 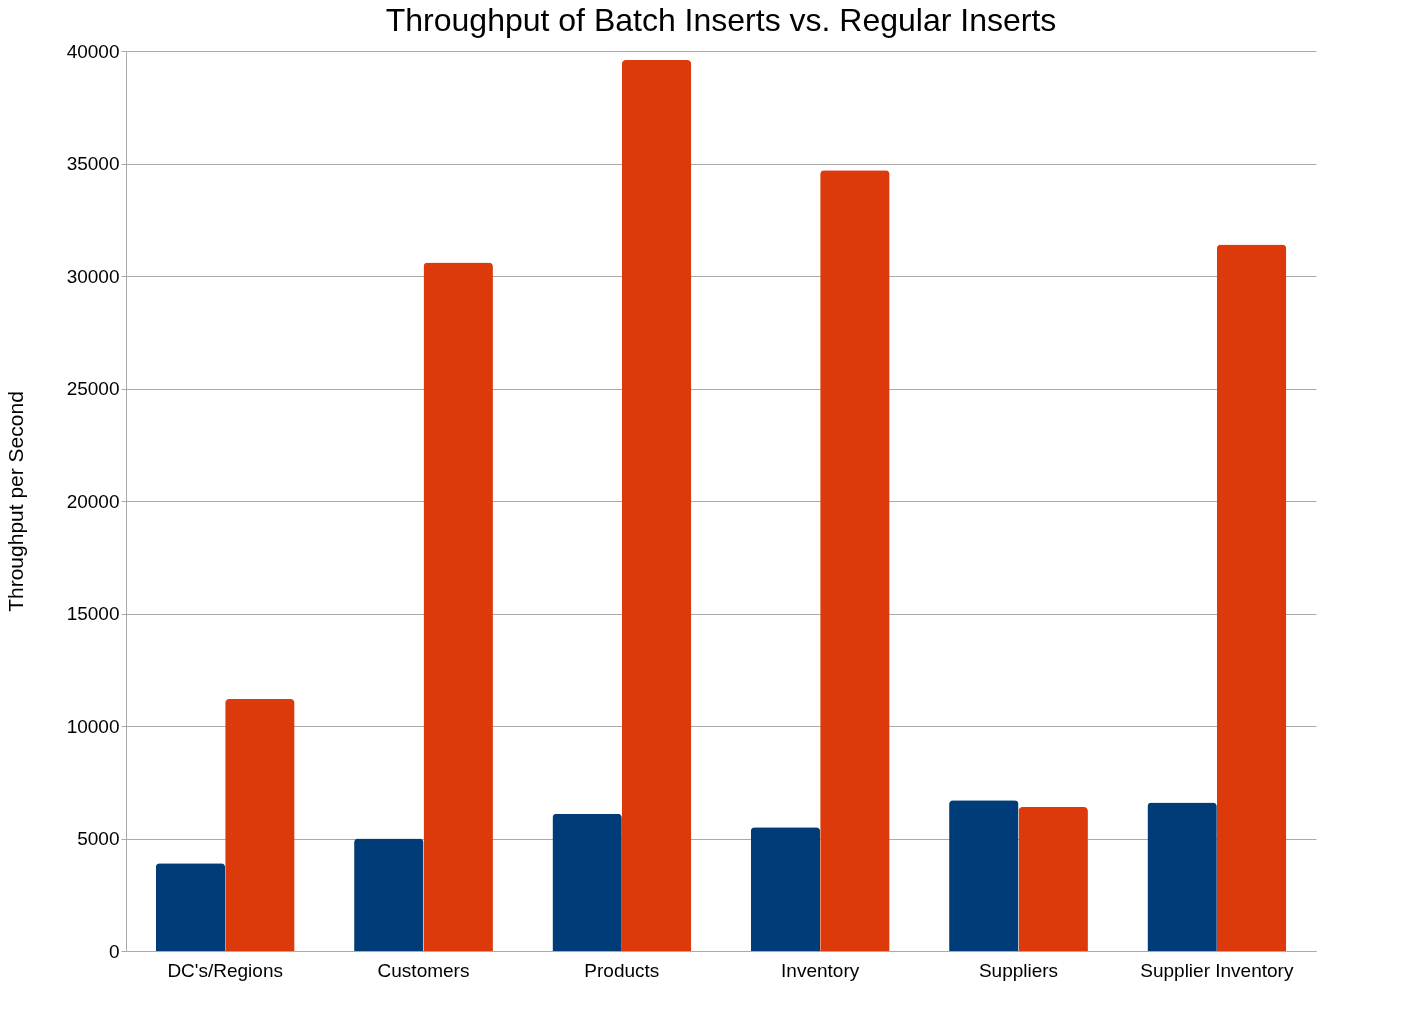 What do you see at coordinates (1217, 970) in the screenshot?
I see `x-tick-label: Supplier Inventory` at bounding box center [1217, 970].